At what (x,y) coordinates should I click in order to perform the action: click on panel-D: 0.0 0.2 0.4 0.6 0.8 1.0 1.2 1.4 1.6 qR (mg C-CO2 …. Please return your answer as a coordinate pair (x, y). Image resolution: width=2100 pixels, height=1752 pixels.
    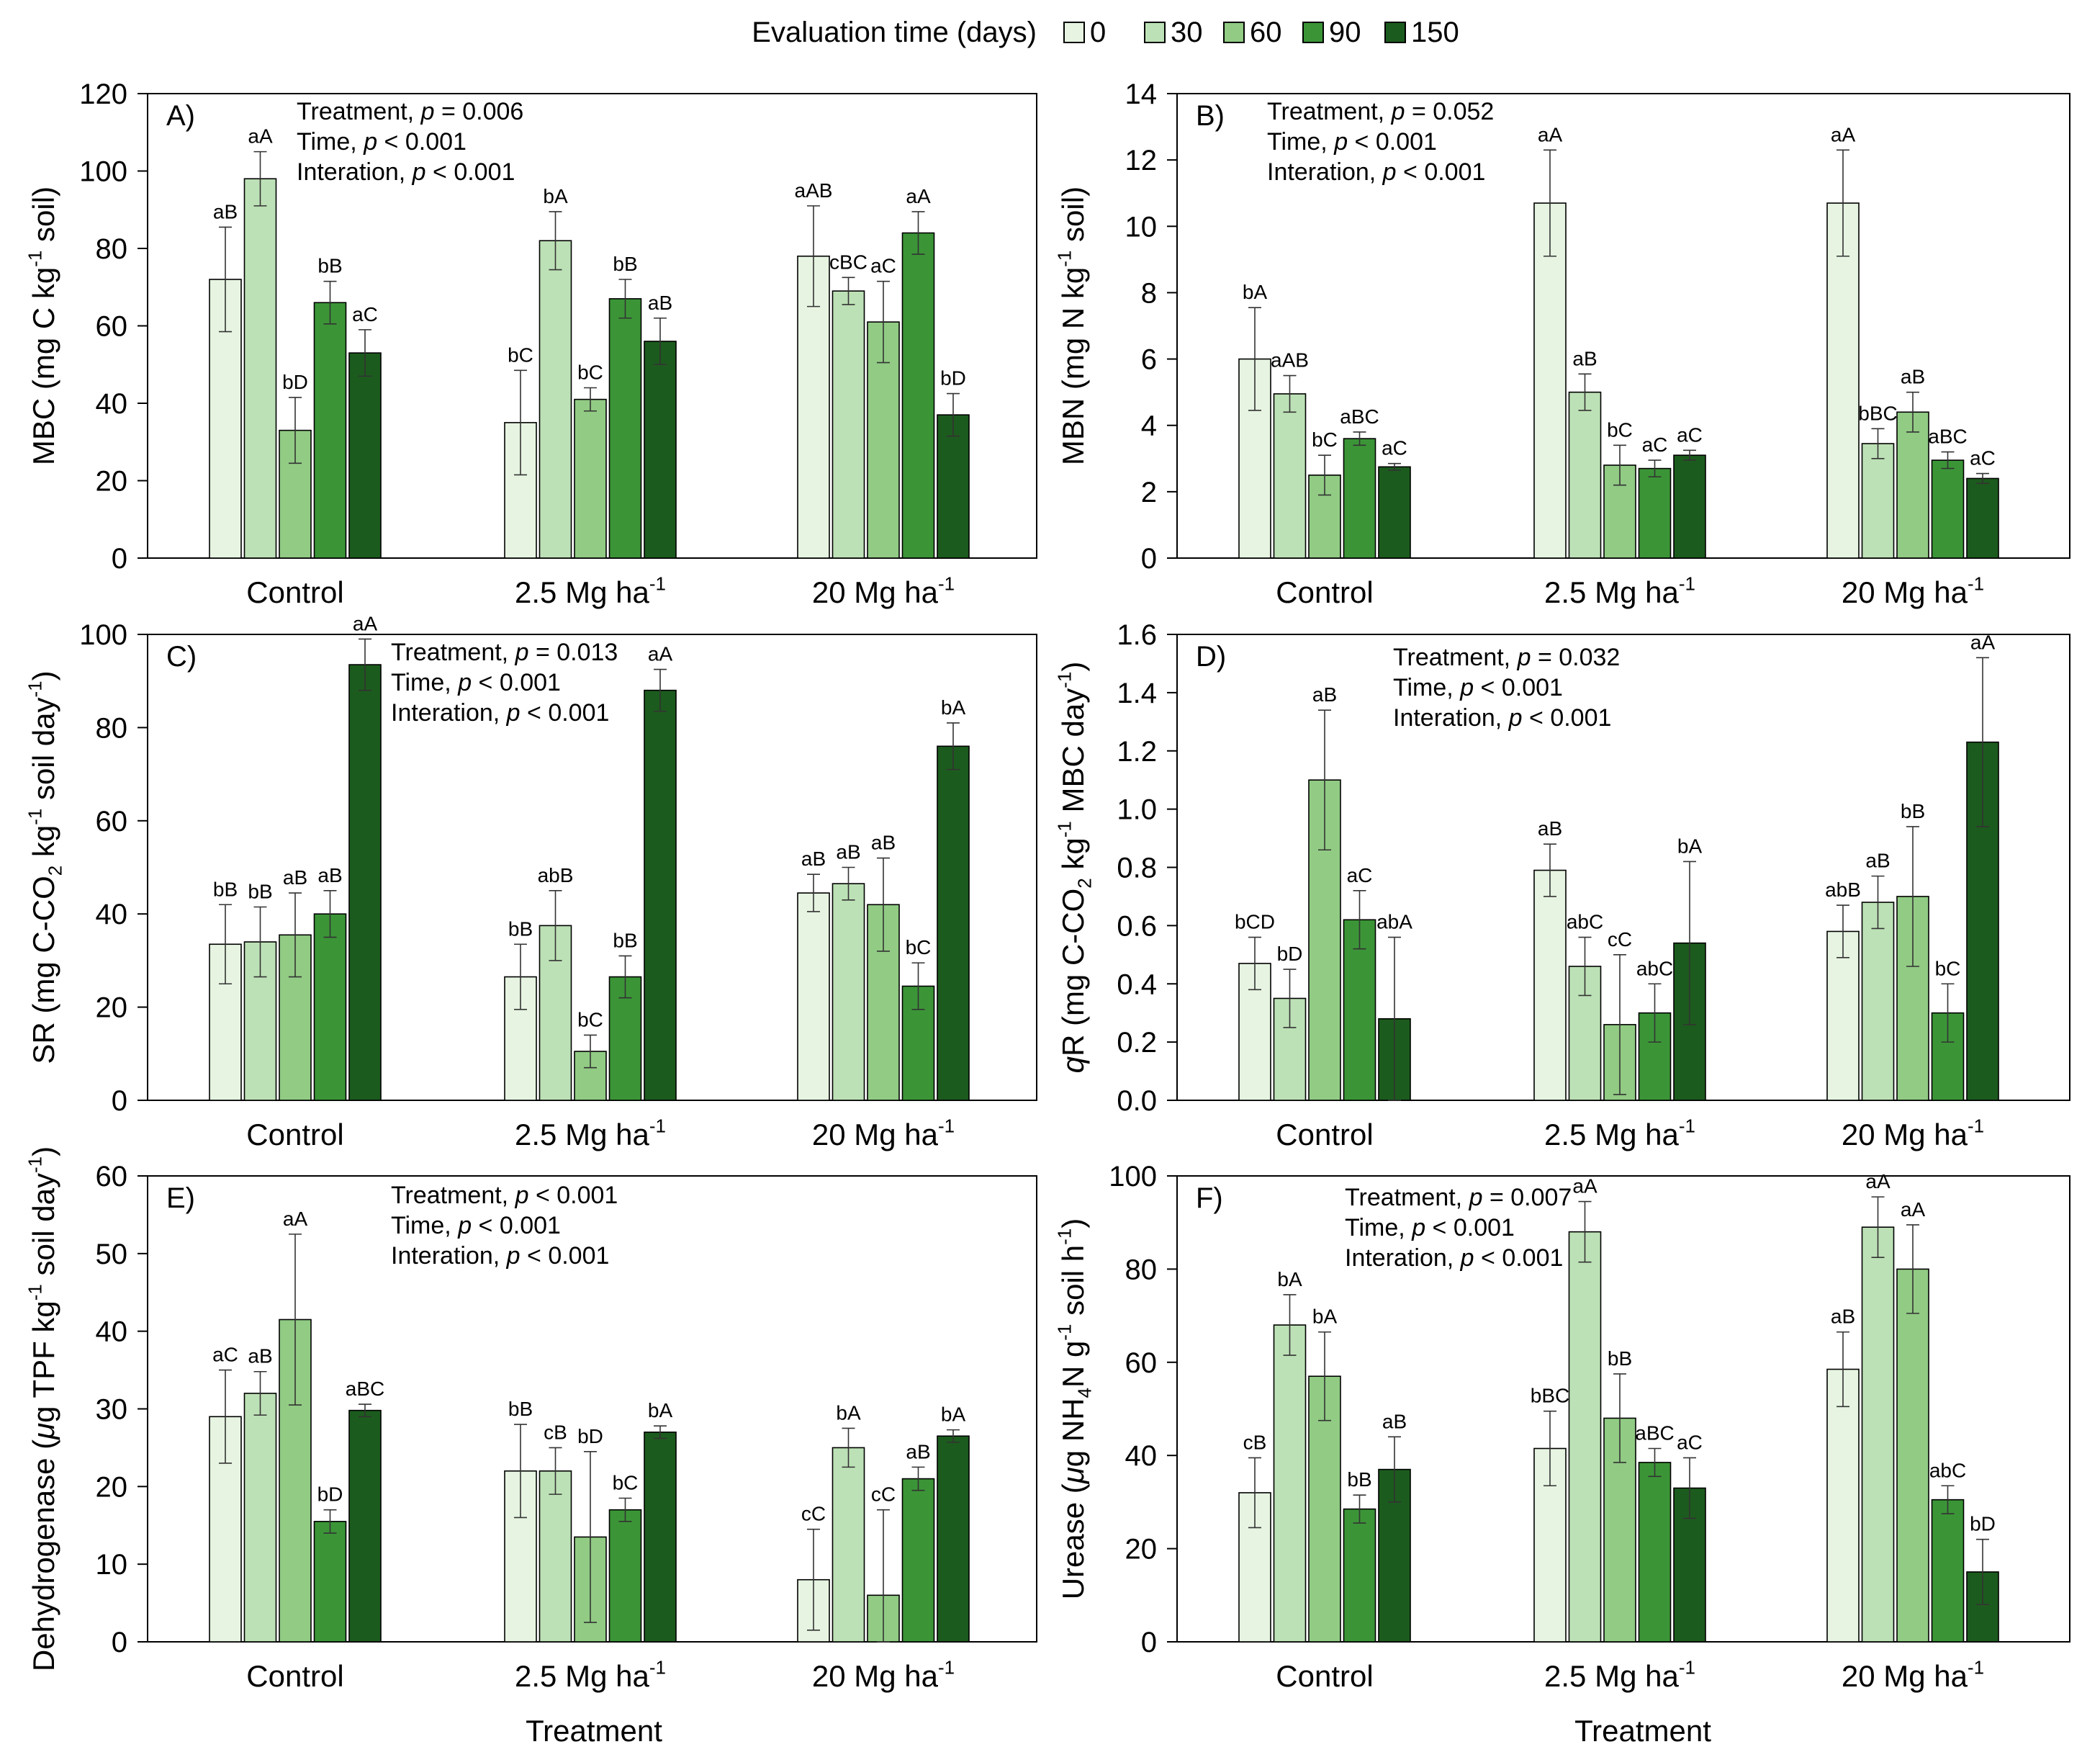
    Looking at the image, I should click on (1562, 885).